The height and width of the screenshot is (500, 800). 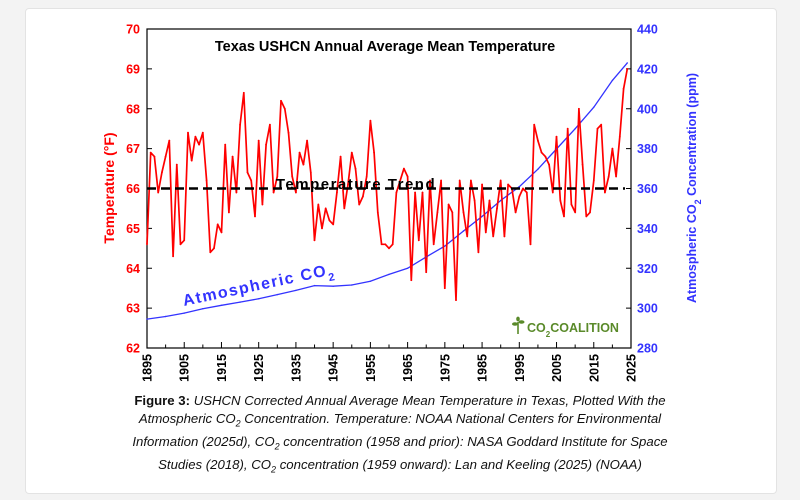 I want to click on caption-sub-3: 2, so click(x=277, y=446).